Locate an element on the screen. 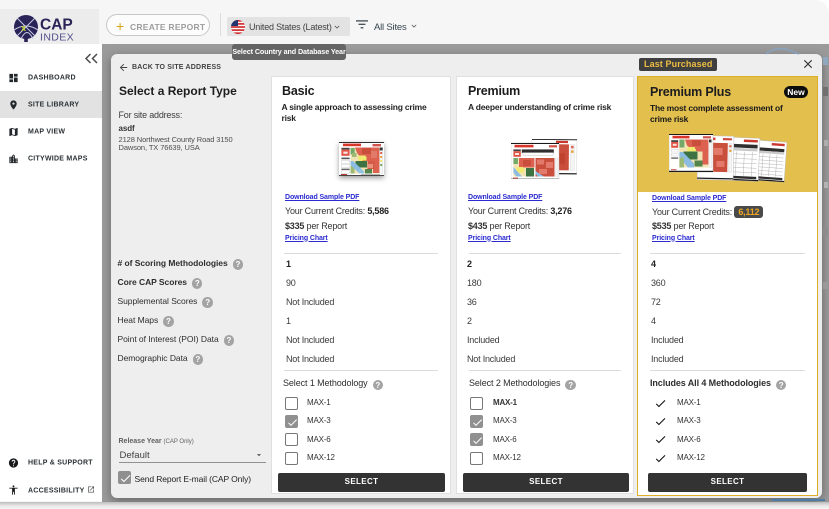  svg-text: CAP is located at coordinates (56, 25).